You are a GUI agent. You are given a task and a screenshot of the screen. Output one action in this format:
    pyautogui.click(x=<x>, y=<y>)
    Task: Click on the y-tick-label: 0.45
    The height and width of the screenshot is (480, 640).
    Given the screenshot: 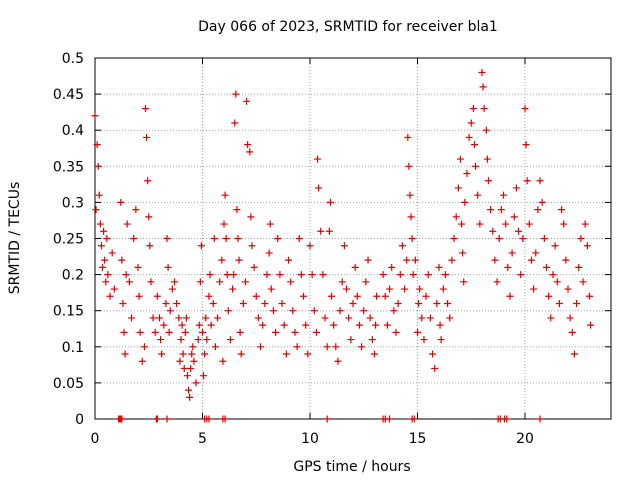 What is the action you would take?
    pyautogui.click(x=68, y=95)
    